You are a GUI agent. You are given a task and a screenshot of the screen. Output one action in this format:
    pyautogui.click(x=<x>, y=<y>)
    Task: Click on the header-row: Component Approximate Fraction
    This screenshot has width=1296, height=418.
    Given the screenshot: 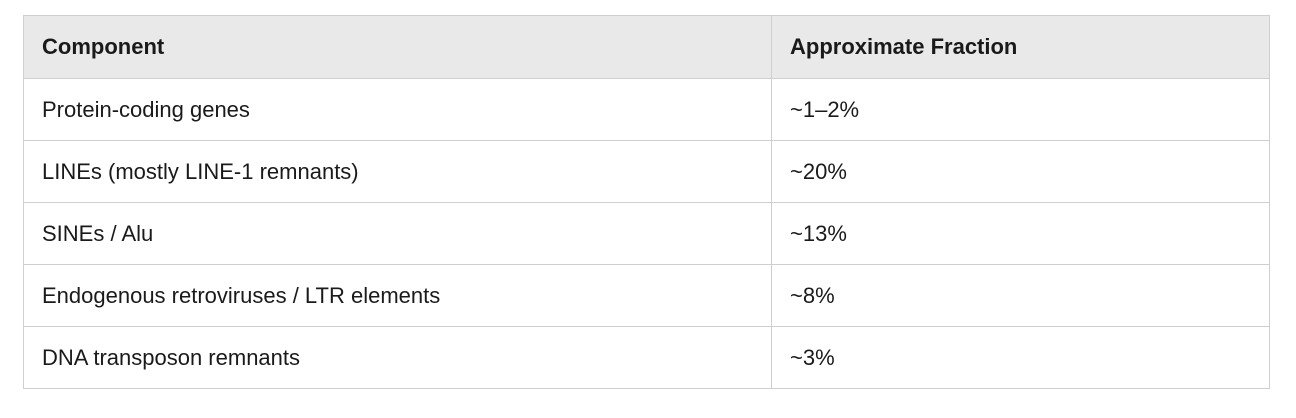 What is the action you would take?
    pyautogui.click(x=646, y=47)
    